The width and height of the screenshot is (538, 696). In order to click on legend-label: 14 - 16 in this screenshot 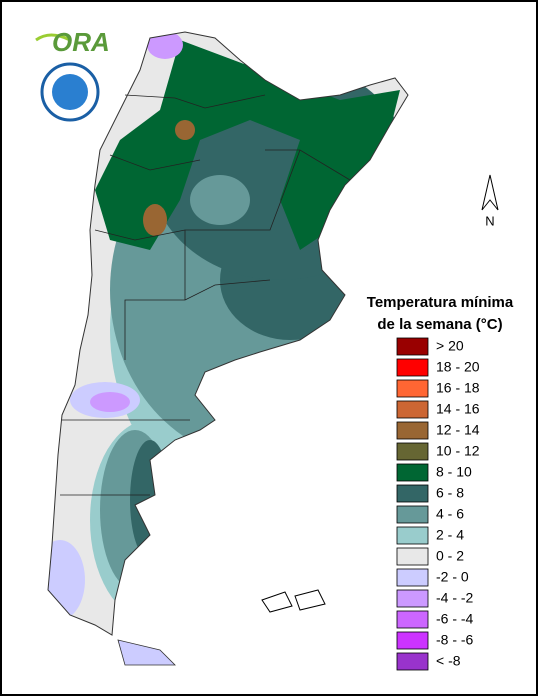, I will do `click(458, 409)`.